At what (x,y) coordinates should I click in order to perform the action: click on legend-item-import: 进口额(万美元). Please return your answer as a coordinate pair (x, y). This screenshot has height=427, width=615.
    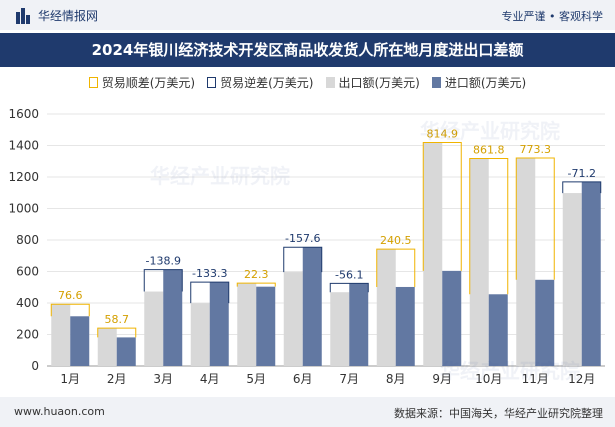
    Looking at the image, I should click on (479, 82).